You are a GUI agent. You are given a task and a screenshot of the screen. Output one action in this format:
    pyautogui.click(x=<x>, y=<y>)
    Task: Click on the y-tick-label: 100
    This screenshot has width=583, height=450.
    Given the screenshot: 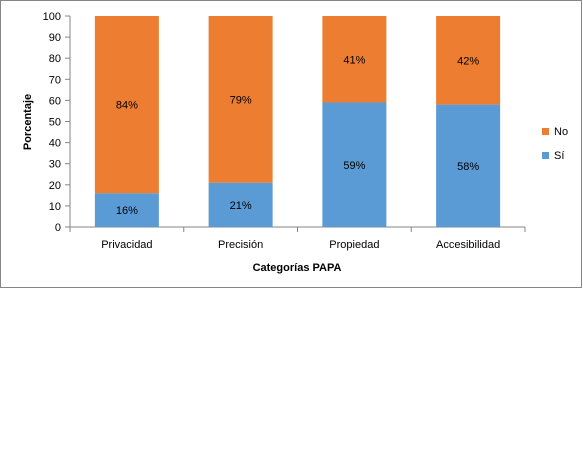 What is the action you would take?
    pyautogui.click(x=52, y=17)
    